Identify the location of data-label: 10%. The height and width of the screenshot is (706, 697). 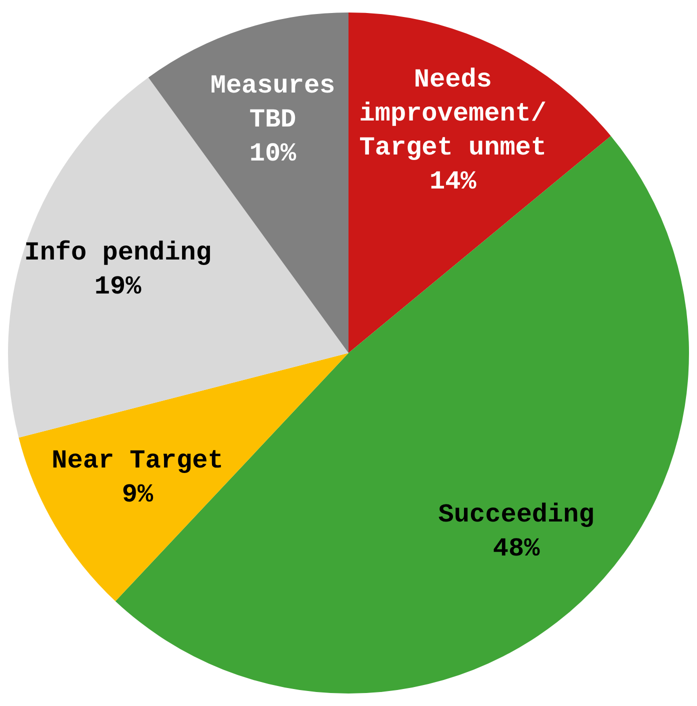
(273, 153).